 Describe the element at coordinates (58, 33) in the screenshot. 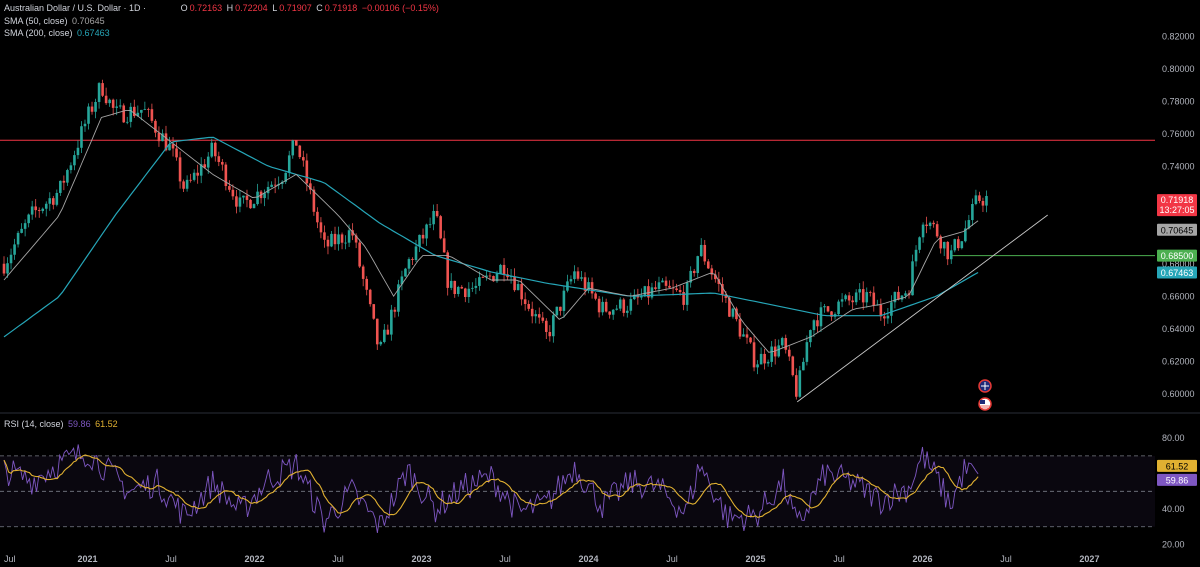

I see `sma200-legend: SMA (200, close) 0.67463` at that location.